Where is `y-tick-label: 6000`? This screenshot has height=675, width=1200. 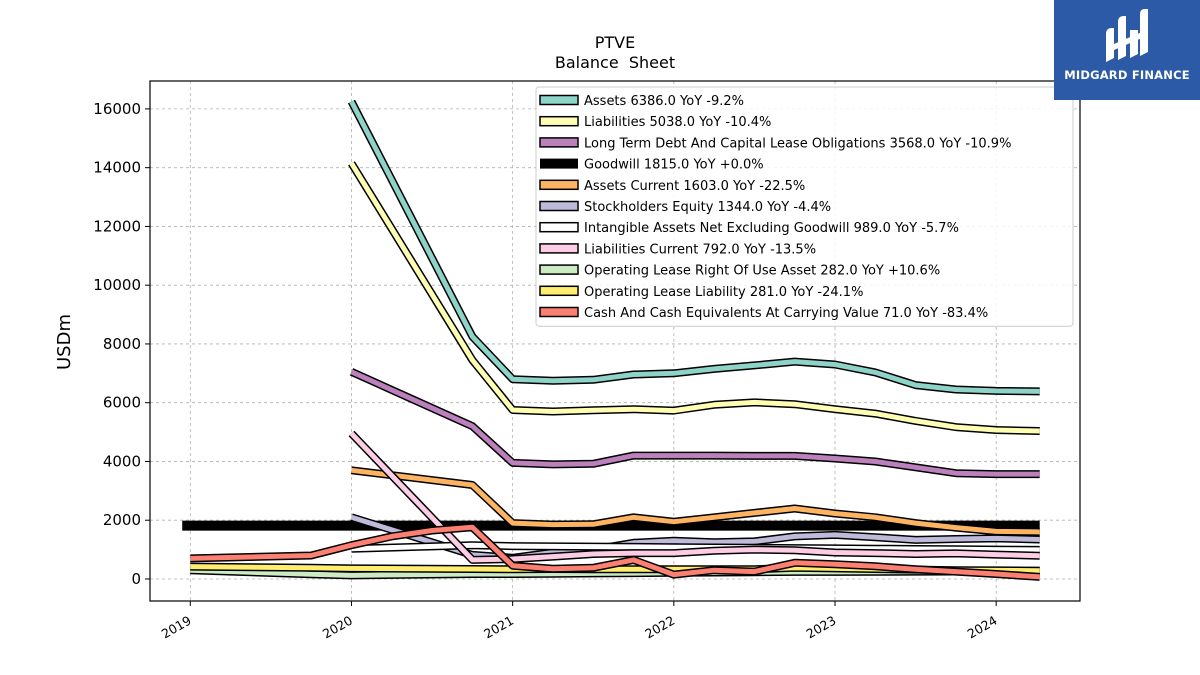 y-tick-label: 6000 is located at coordinates (122, 403).